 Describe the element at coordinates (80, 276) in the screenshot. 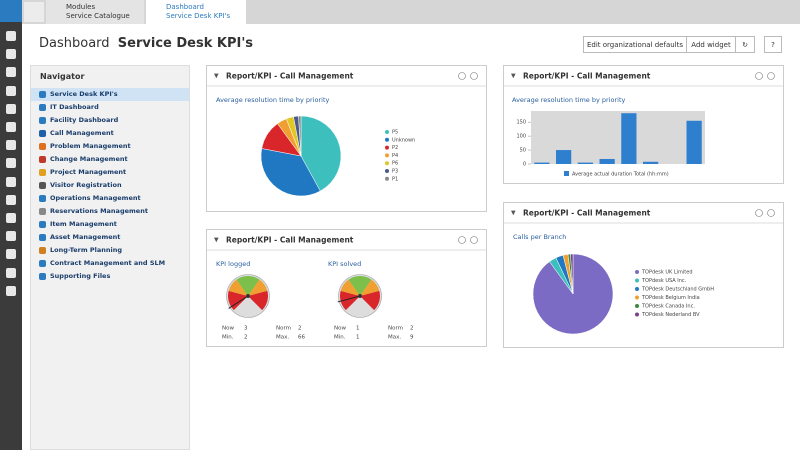

I see `nav-item: Supporting Files` at that location.